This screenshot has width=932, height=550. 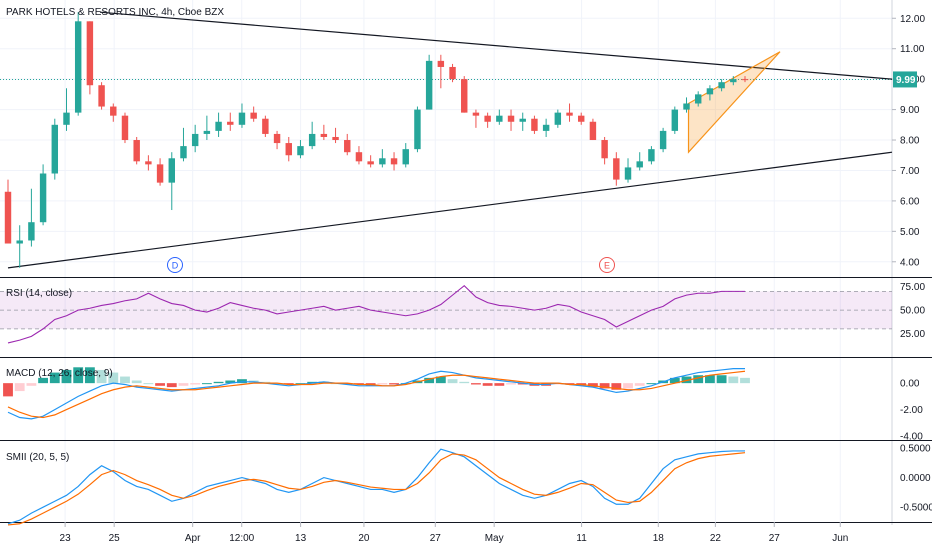 I want to click on symbol-title: PARK HOTELS & RESORTS INC, 4h, Cboe BZX, so click(x=115, y=12).